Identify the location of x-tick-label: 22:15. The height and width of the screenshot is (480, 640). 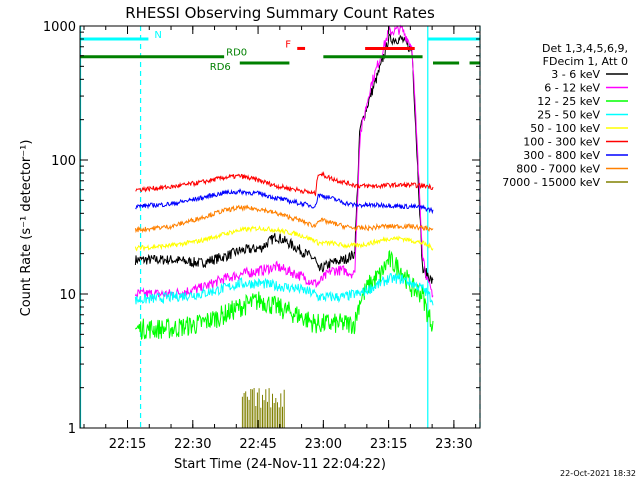
(127, 444).